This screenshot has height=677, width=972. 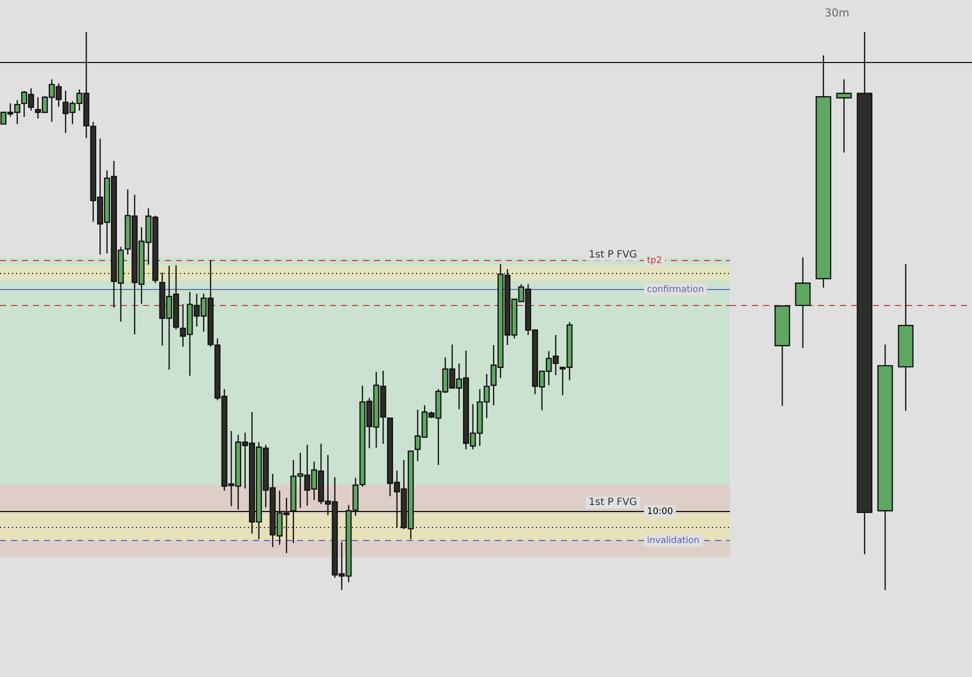 I want to click on ref-line-label: 10:00, so click(x=660, y=511).